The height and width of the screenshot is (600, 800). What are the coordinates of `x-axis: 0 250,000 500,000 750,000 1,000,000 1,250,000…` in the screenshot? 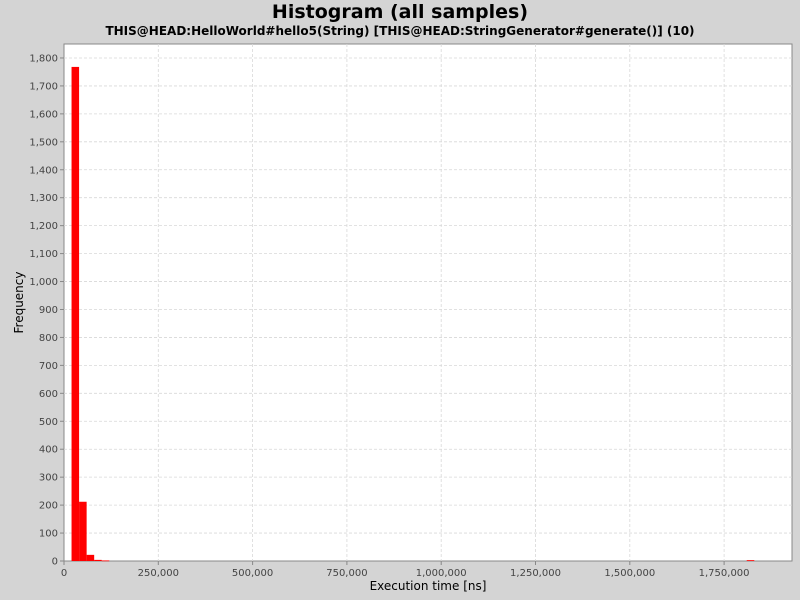 It's located at (405, 570).